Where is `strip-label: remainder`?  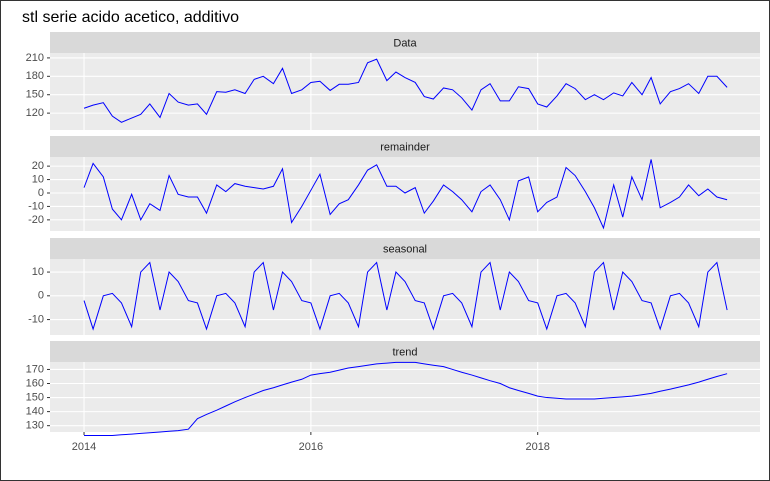 strip-label: remainder is located at coordinates (405, 147).